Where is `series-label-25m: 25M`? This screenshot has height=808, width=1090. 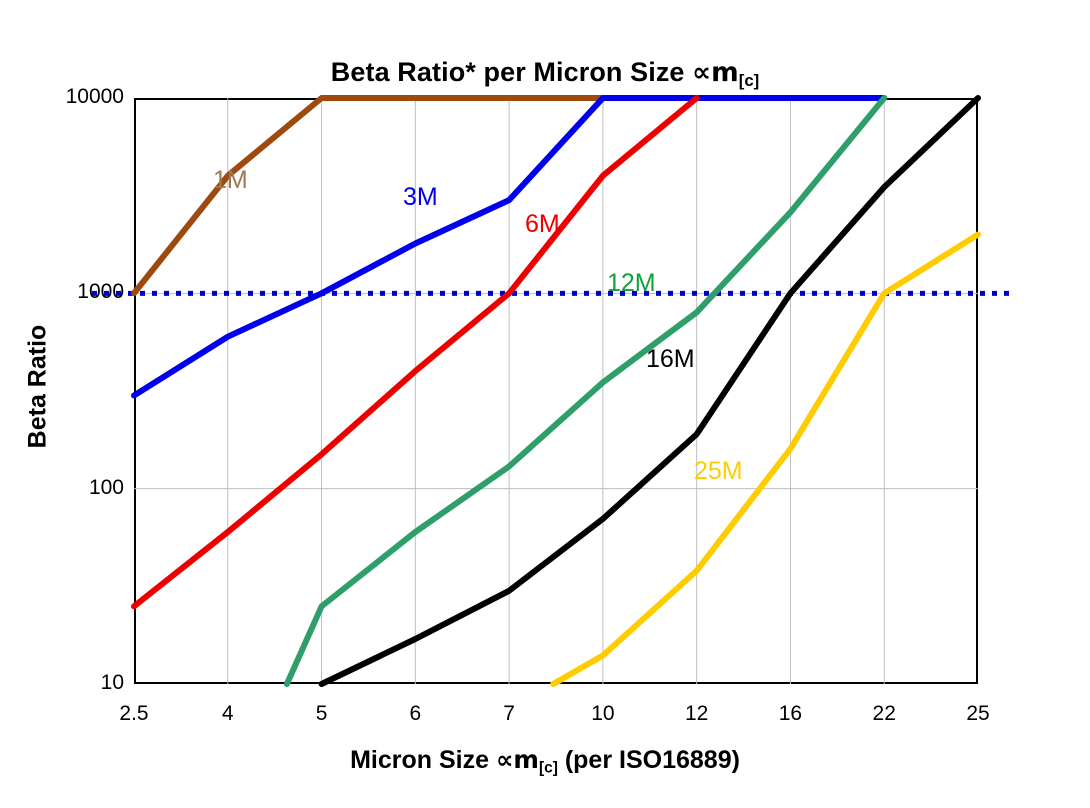
series-label-25m: 25M is located at coordinates (718, 471).